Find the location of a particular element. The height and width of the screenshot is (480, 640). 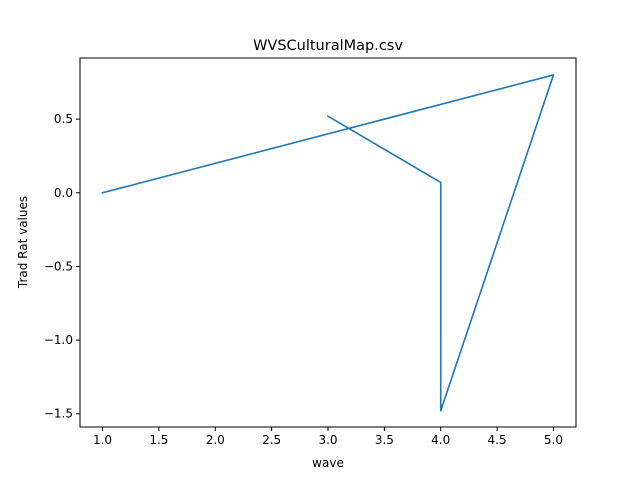

y-tick-label: −1.5 is located at coordinates (58, 414).